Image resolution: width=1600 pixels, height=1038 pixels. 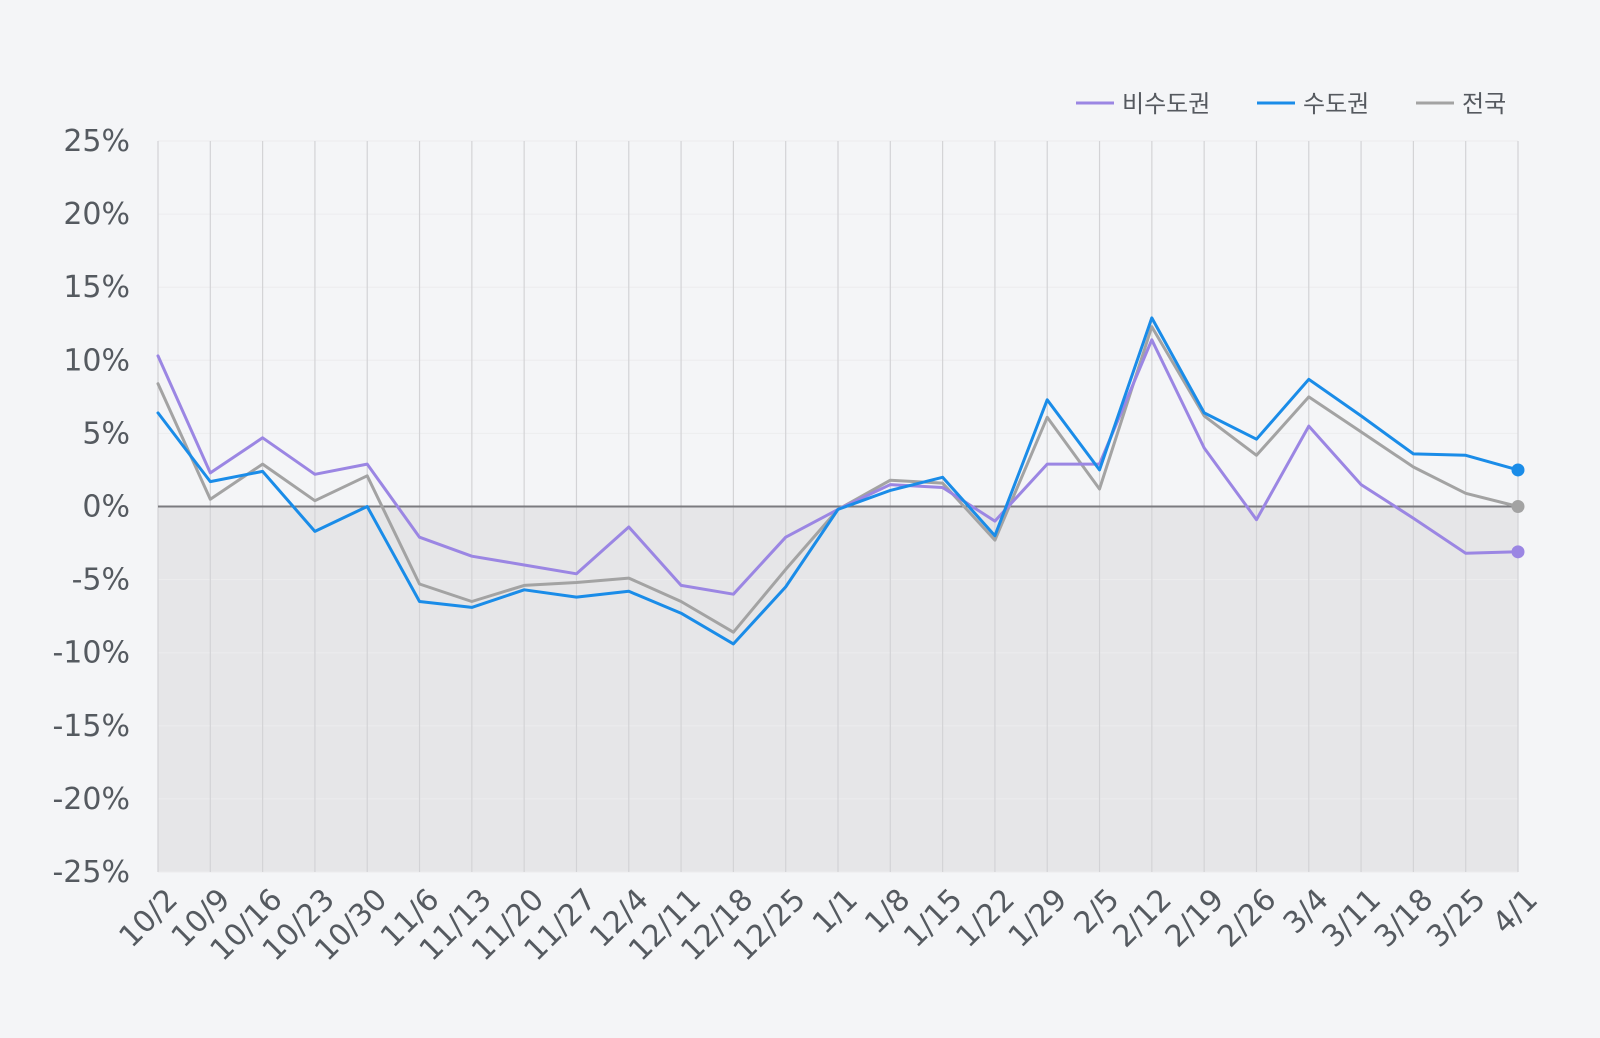 What do you see at coordinates (96, 287) in the screenshot?
I see `y-tick-label: 15%` at bounding box center [96, 287].